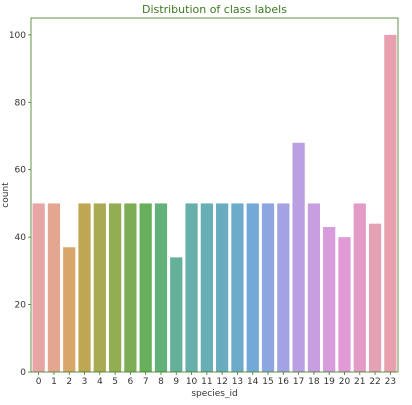  I want to click on x-tick-label: 4, so click(100, 382).